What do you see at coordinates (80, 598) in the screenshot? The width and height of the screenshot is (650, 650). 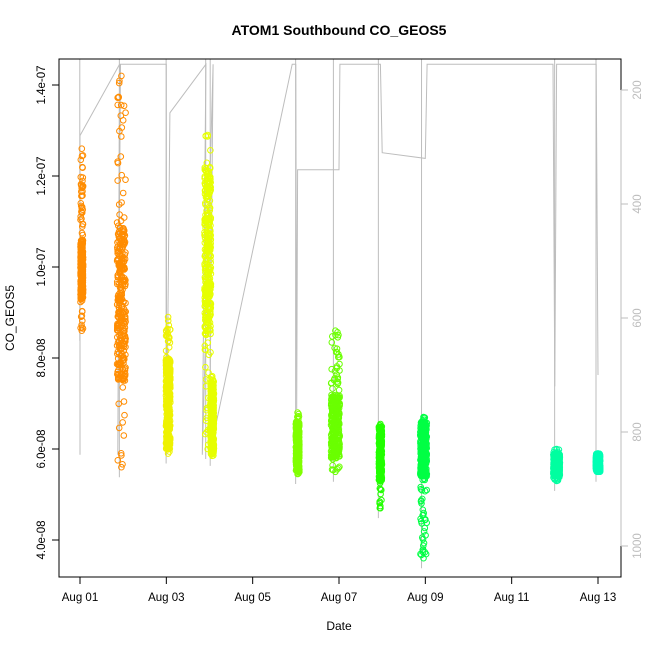 I see `x-tick-label: Aug 01` at bounding box center [80, 598].